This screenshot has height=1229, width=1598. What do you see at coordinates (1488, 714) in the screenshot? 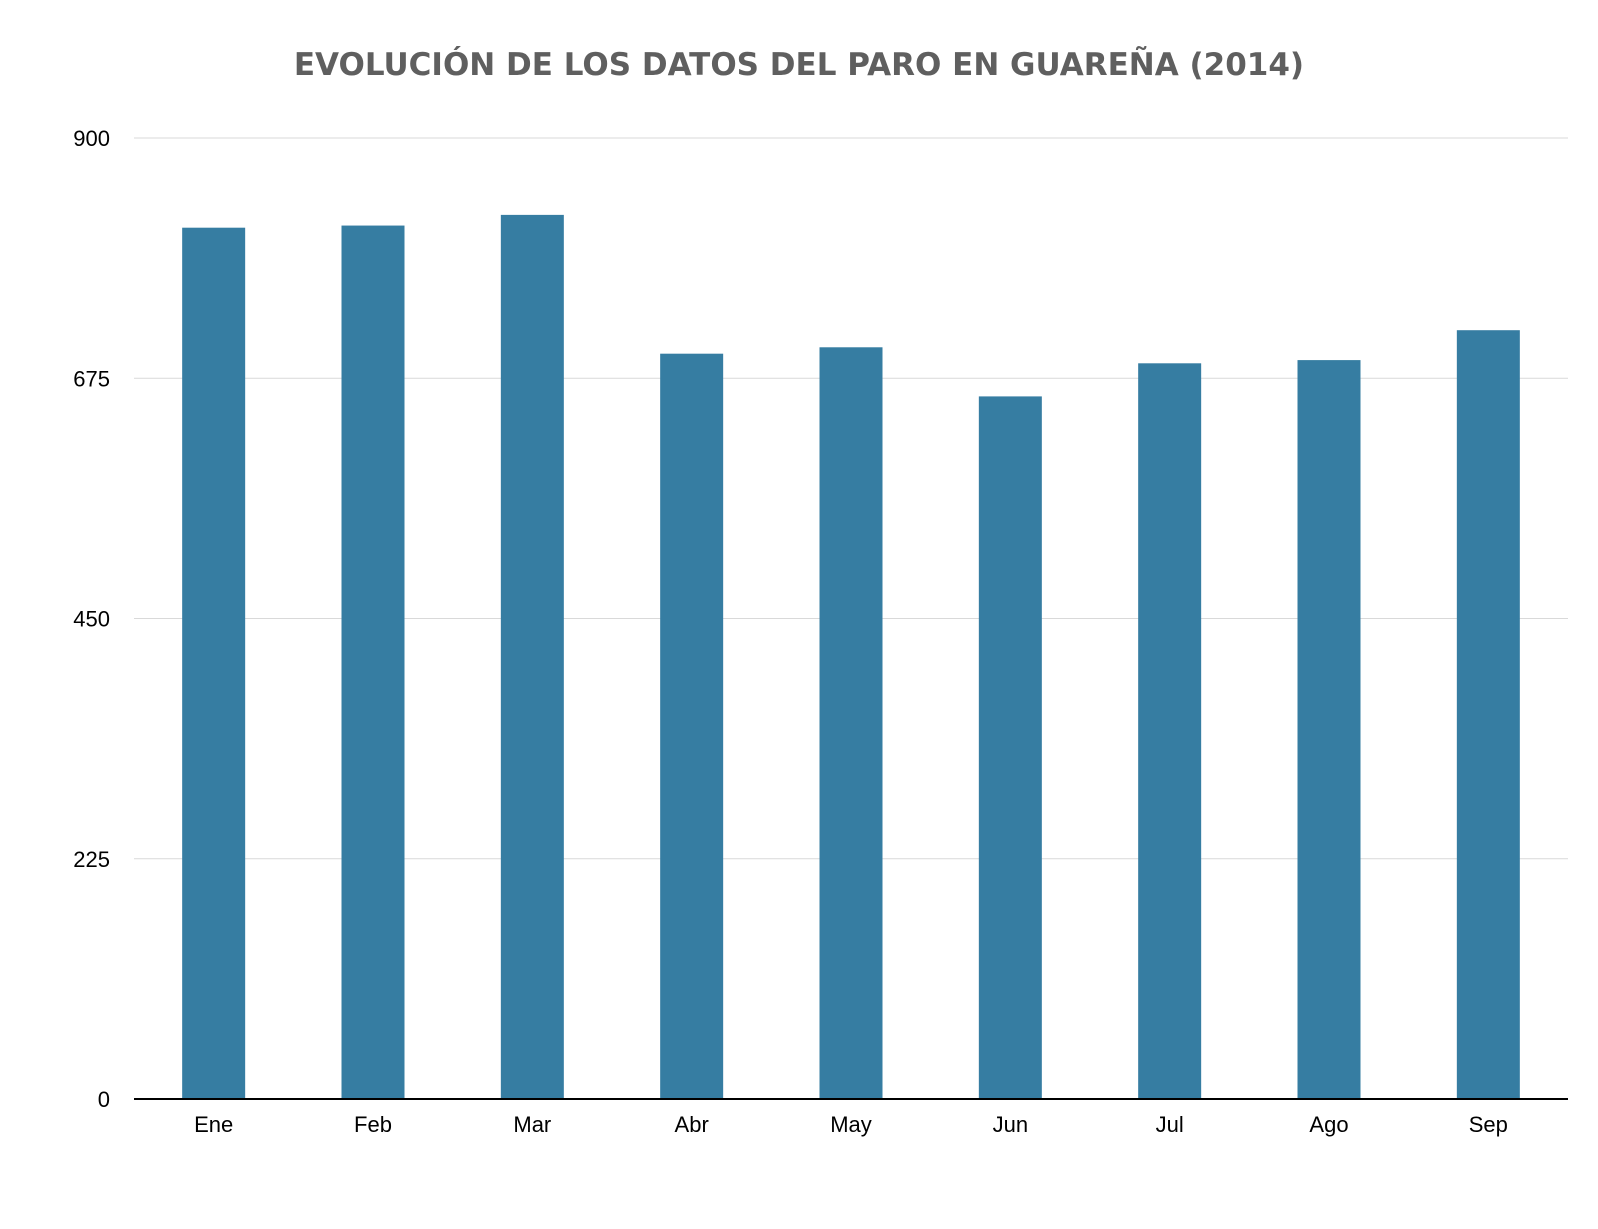
I see `bar-sep` at bounding box center [1488, 714].